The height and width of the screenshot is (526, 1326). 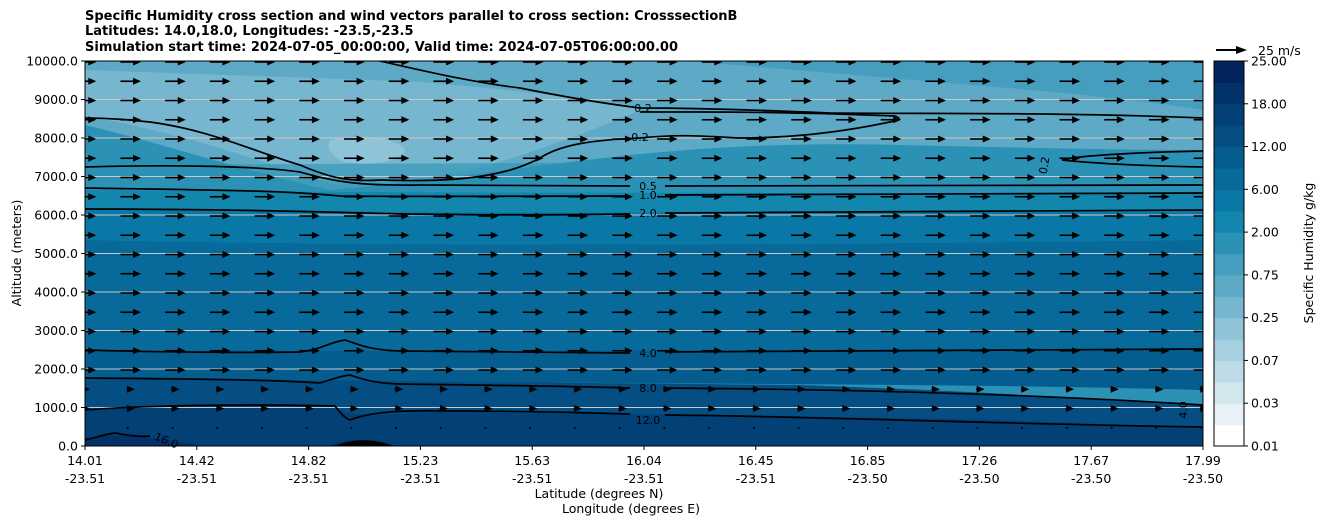 I want to click on contour-line-0.2-lower, so click(x=492, y=146).